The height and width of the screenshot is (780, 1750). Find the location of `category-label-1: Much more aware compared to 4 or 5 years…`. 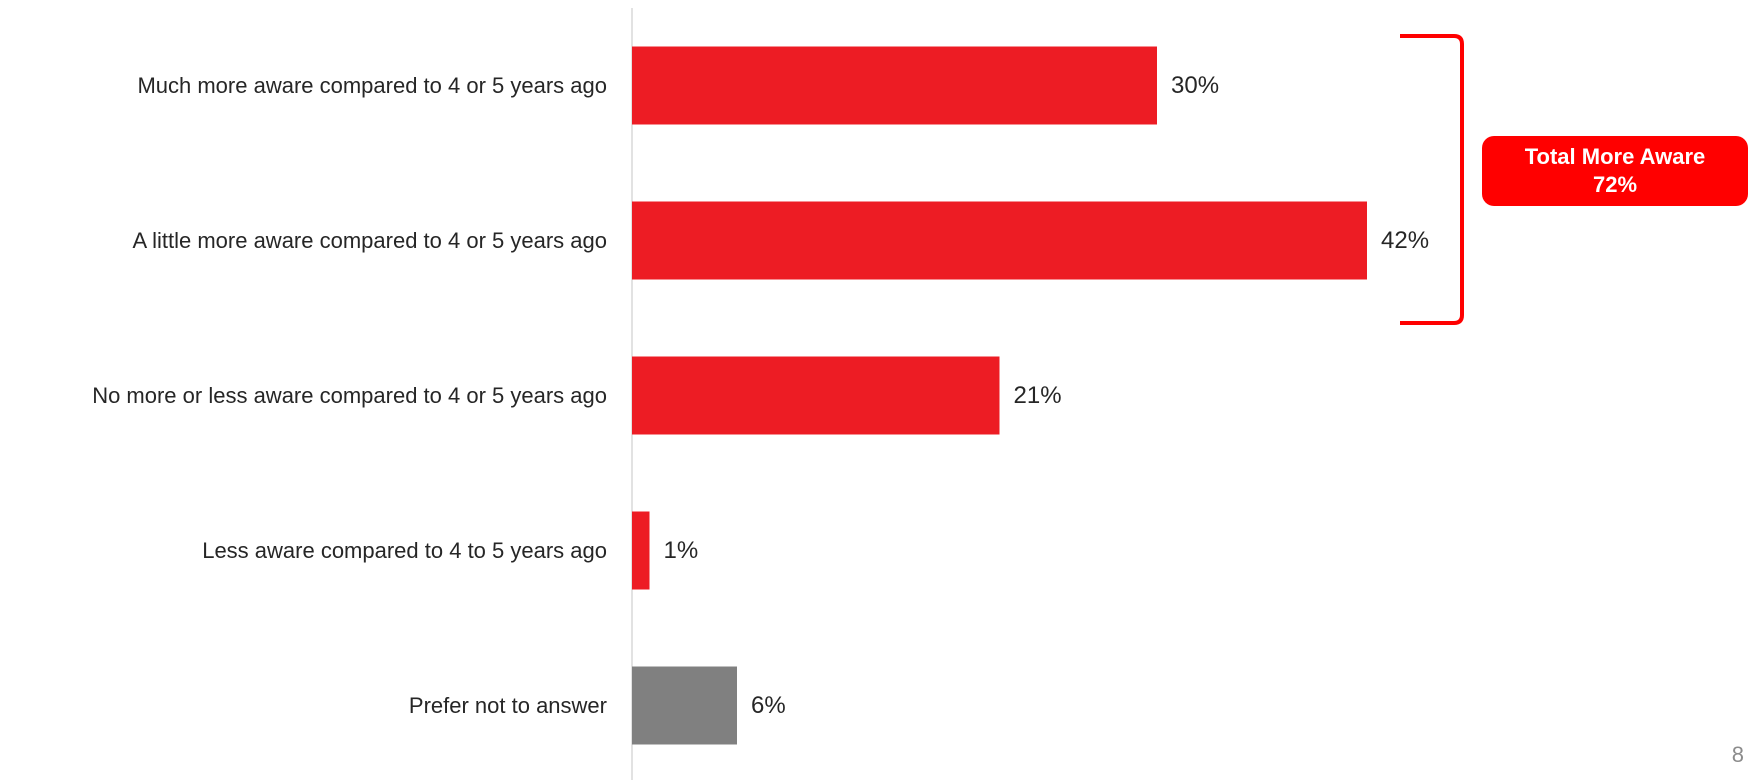

category-label-1: Much more aware compared to 4 or 5 years… is located at coordinates (372, 85).